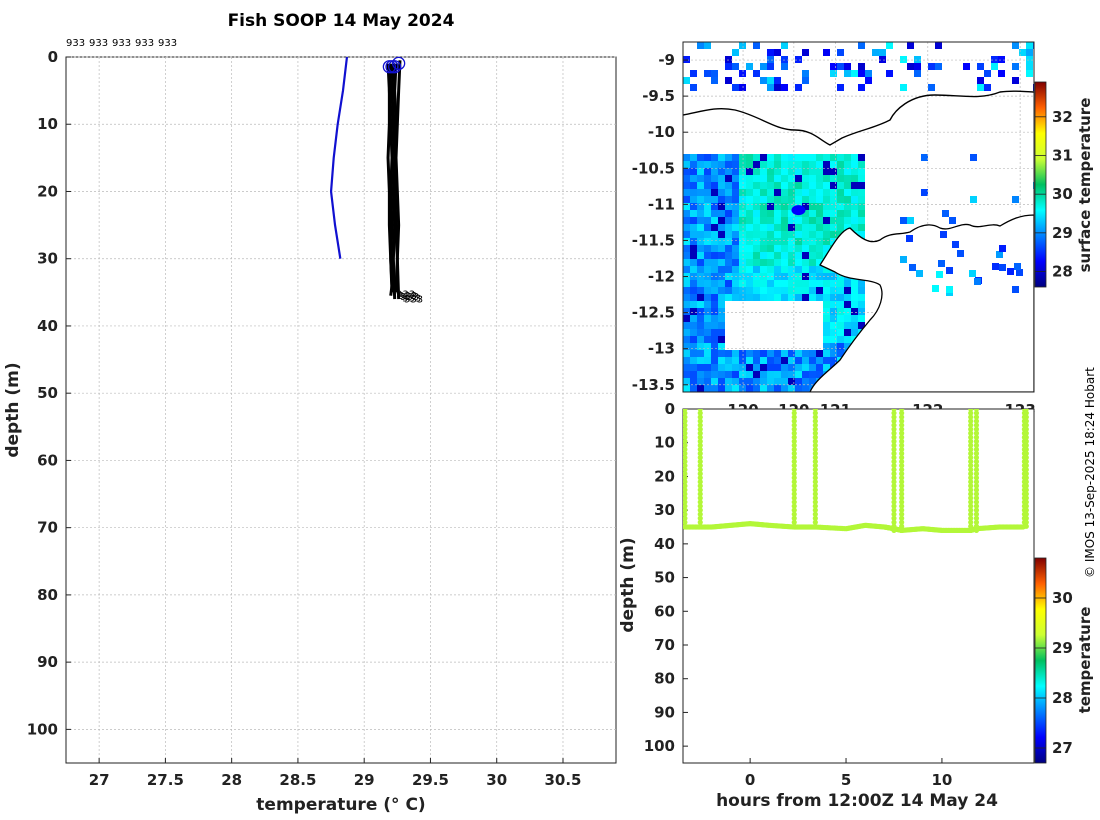 This screenshot has height=820, width=1100. I want to click on profile-x-label: temperature (° C), so click(340, 805).